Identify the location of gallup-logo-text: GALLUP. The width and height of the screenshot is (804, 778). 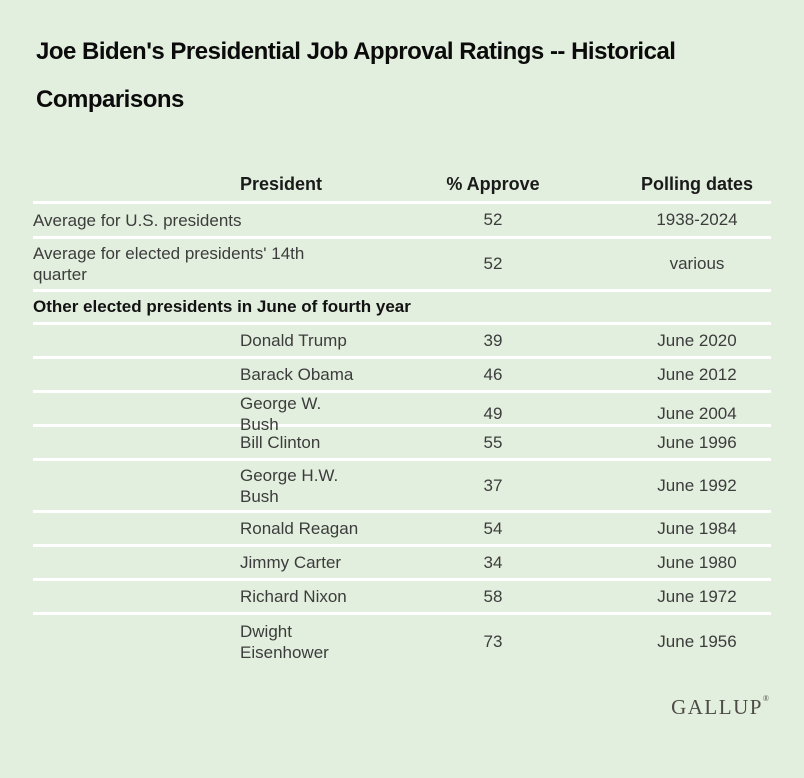
(717, 707).